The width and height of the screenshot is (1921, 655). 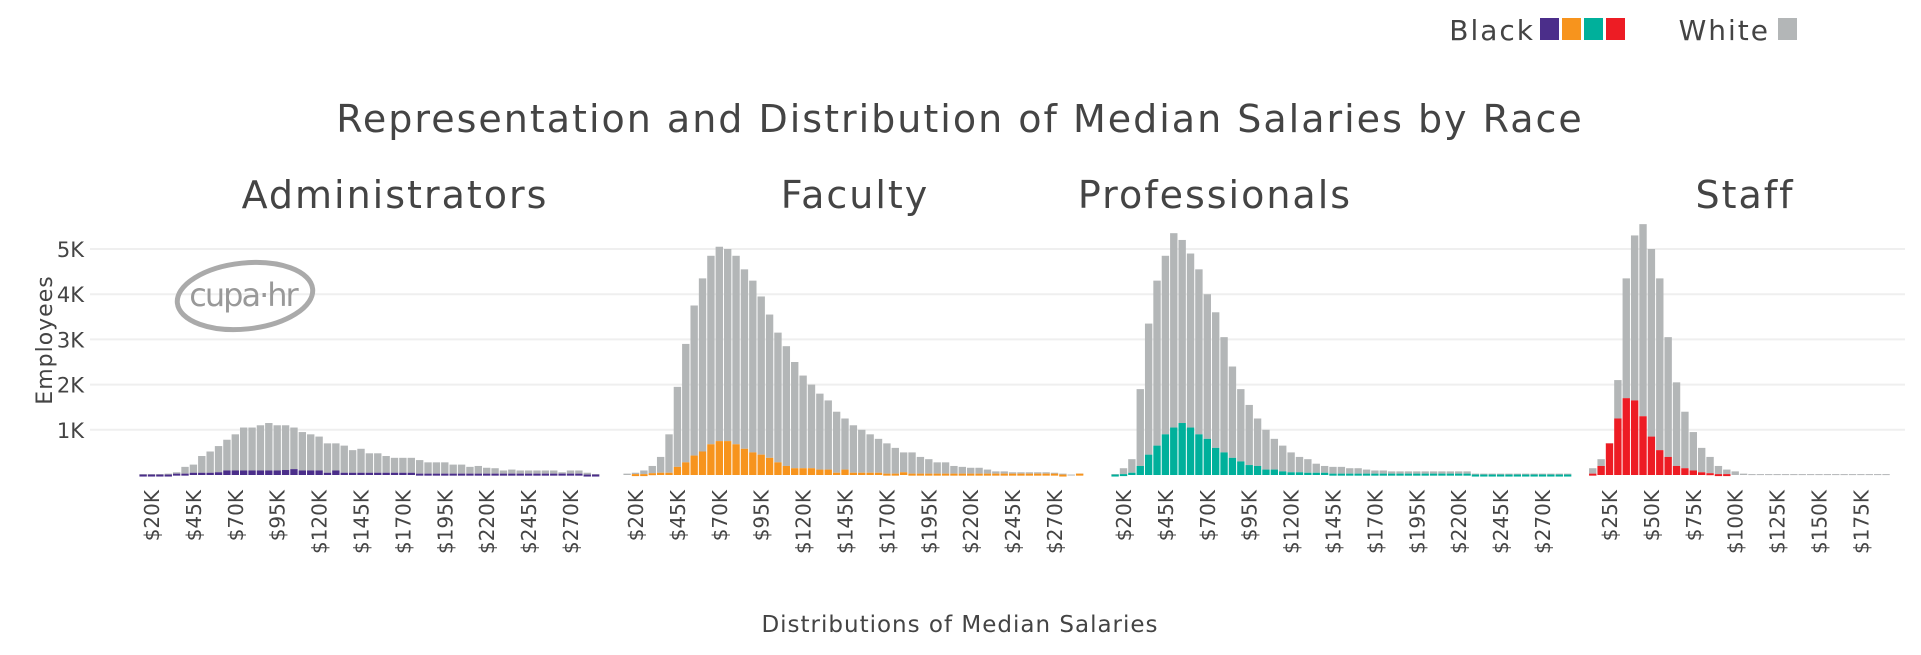 I want to click on x-tick-label: $270K, so click(x=1543, y=521).